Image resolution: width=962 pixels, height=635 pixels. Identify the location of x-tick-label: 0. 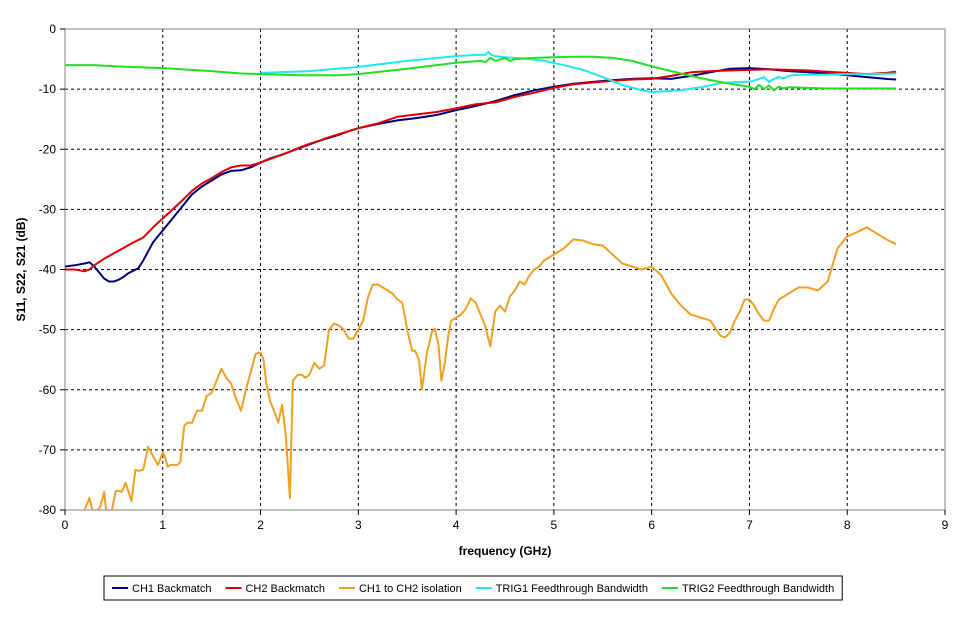
(65, 525).